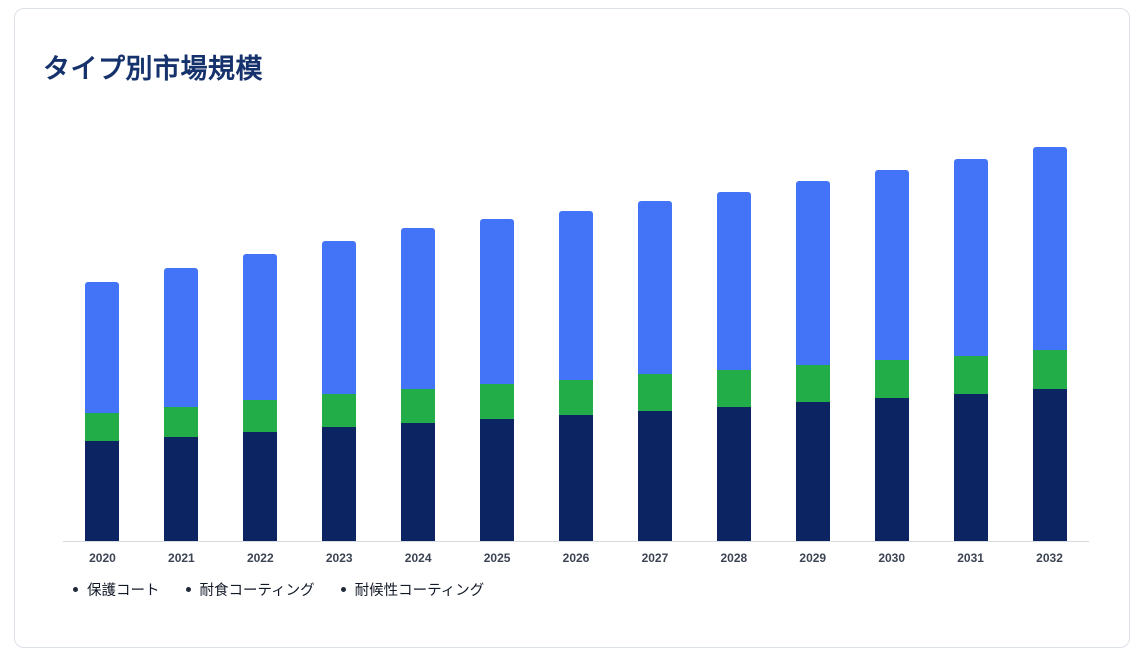 The image size is (1144, 648). I want to click on bar-column-2027, so click(654, 341).